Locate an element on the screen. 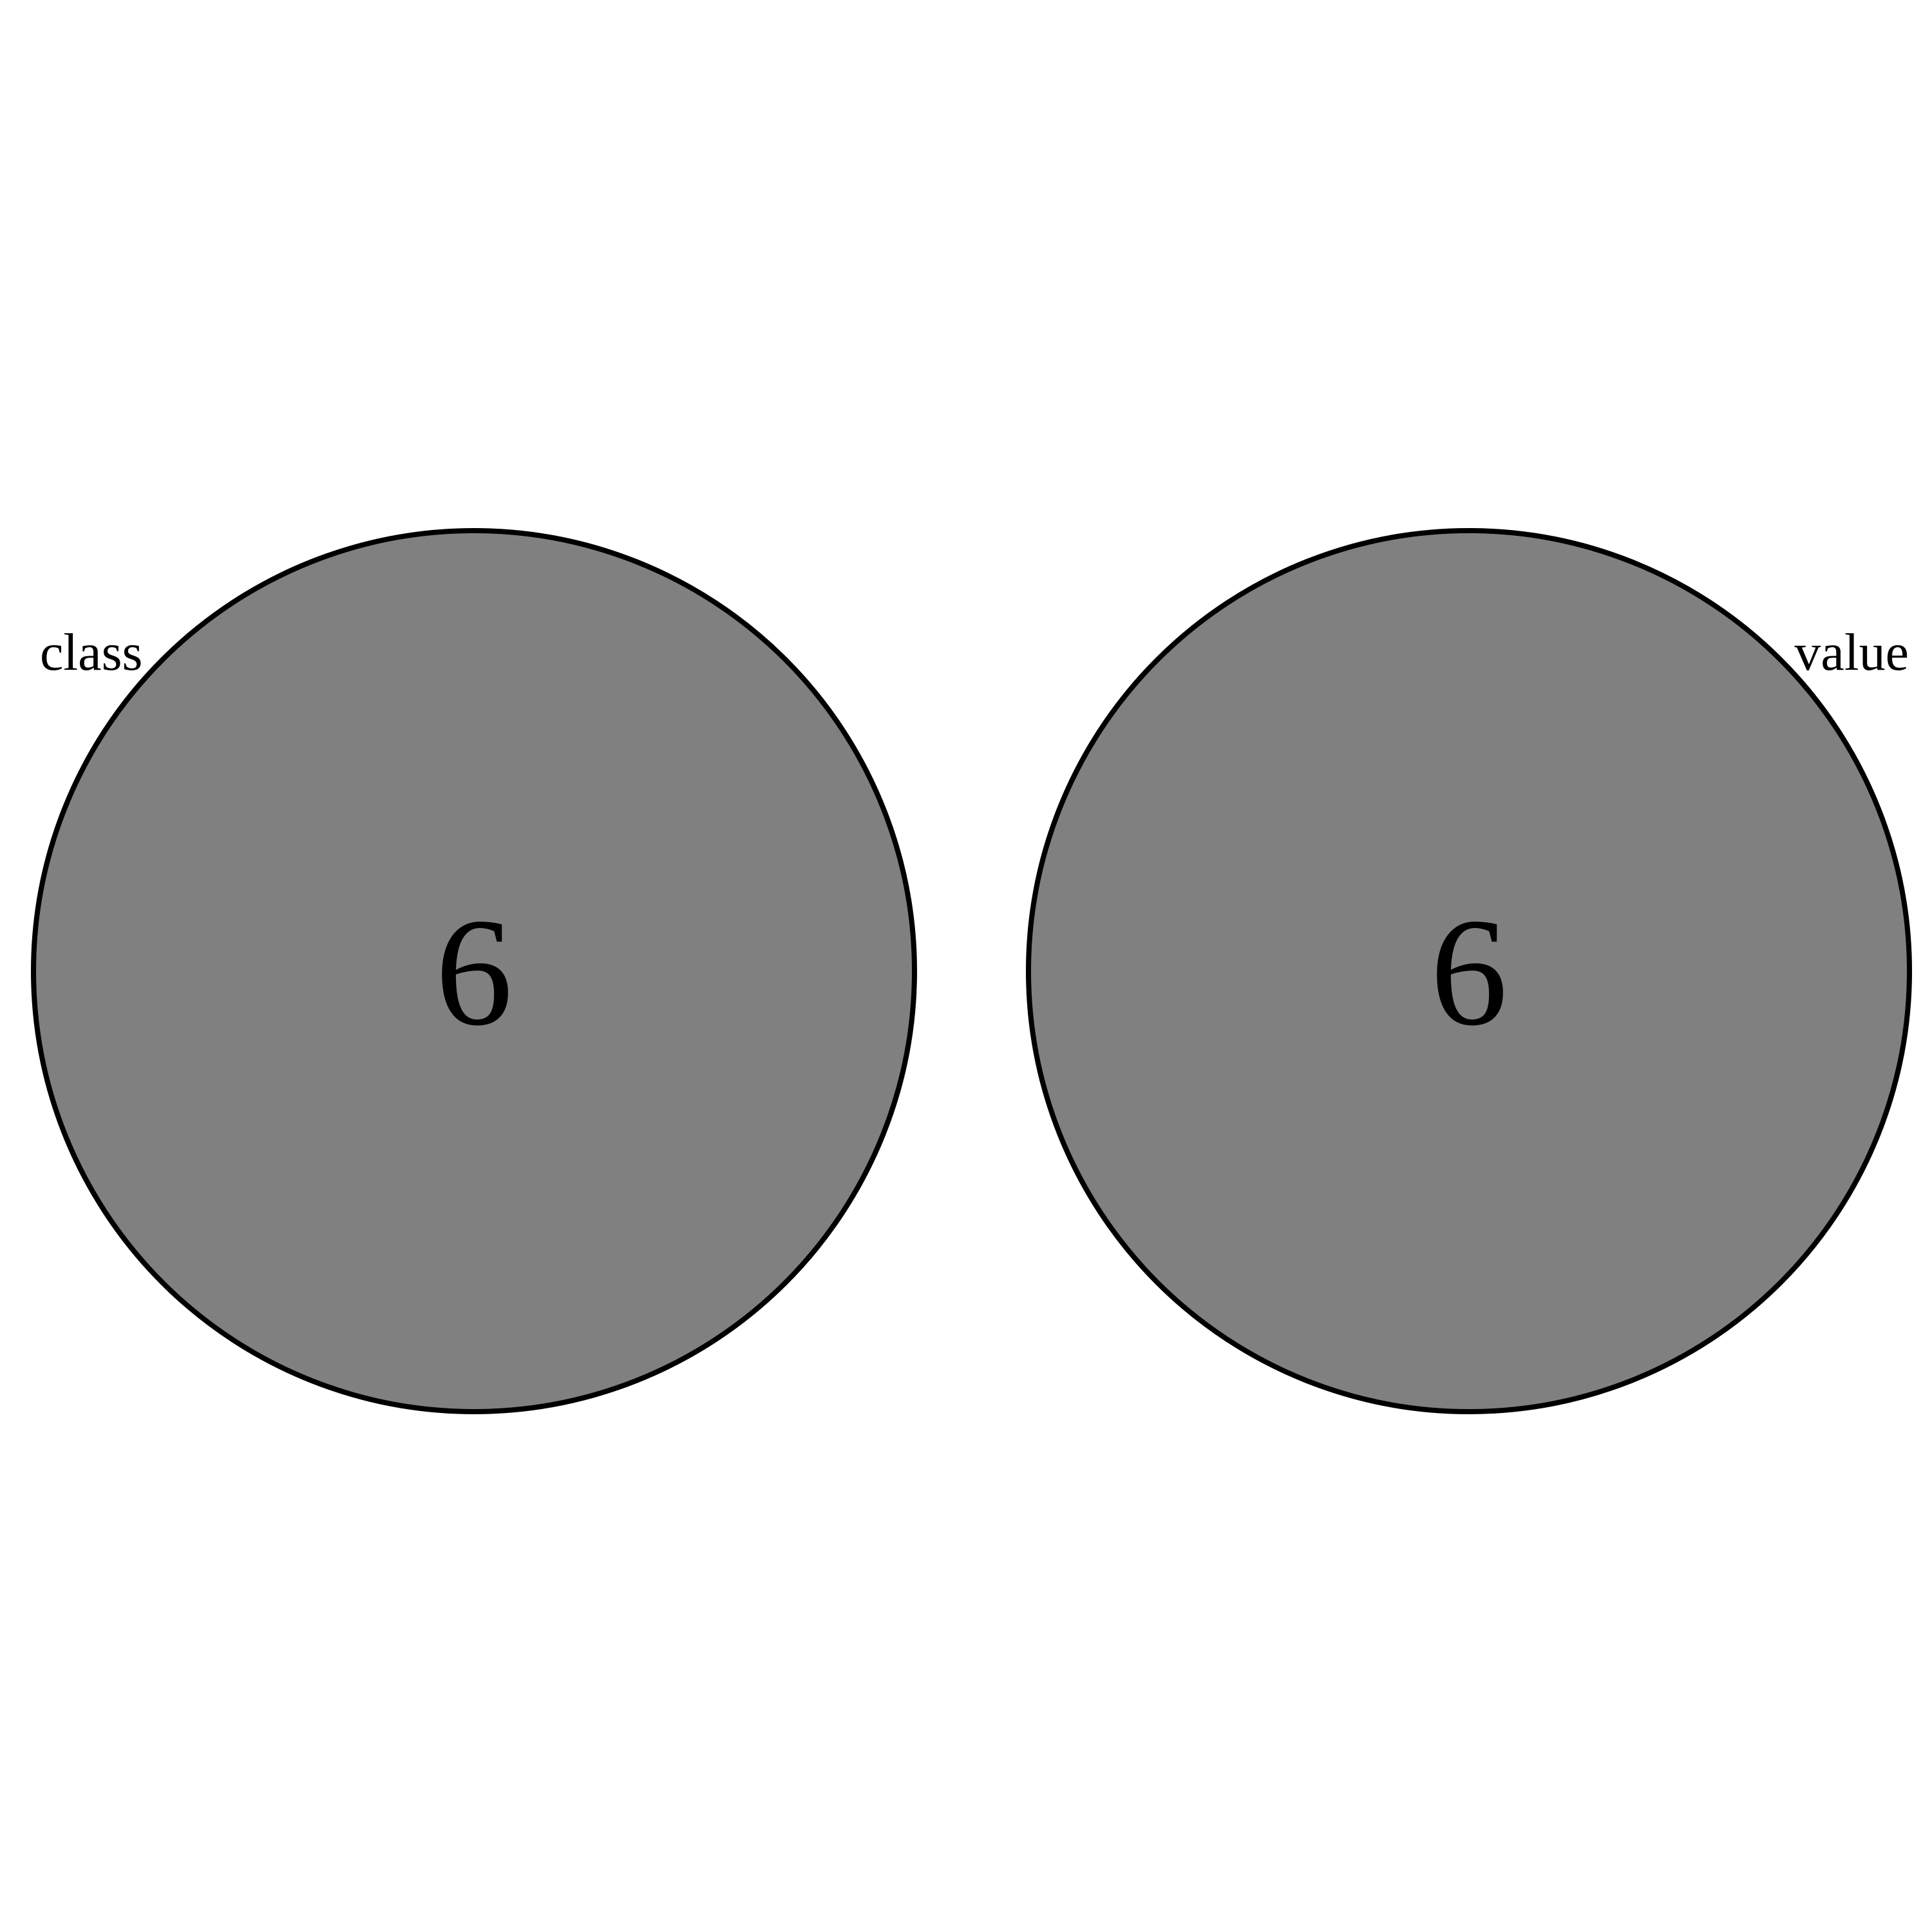  set-value-label: value is located at coordinates (1851, 652).